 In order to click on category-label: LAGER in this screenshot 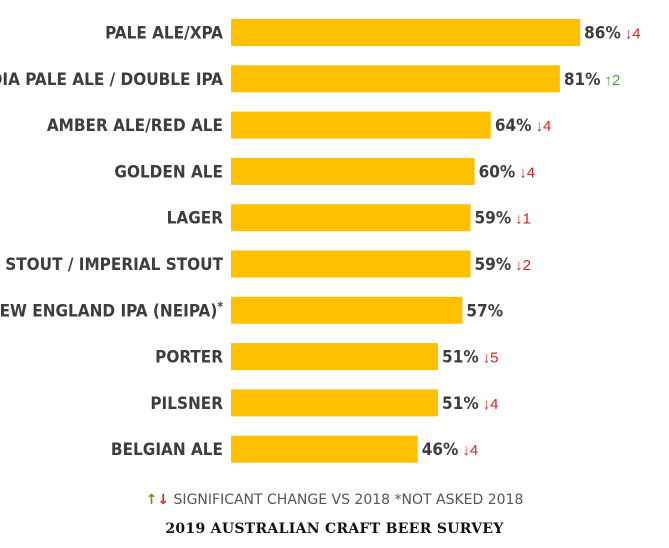, I will do `click(195, 219)`.